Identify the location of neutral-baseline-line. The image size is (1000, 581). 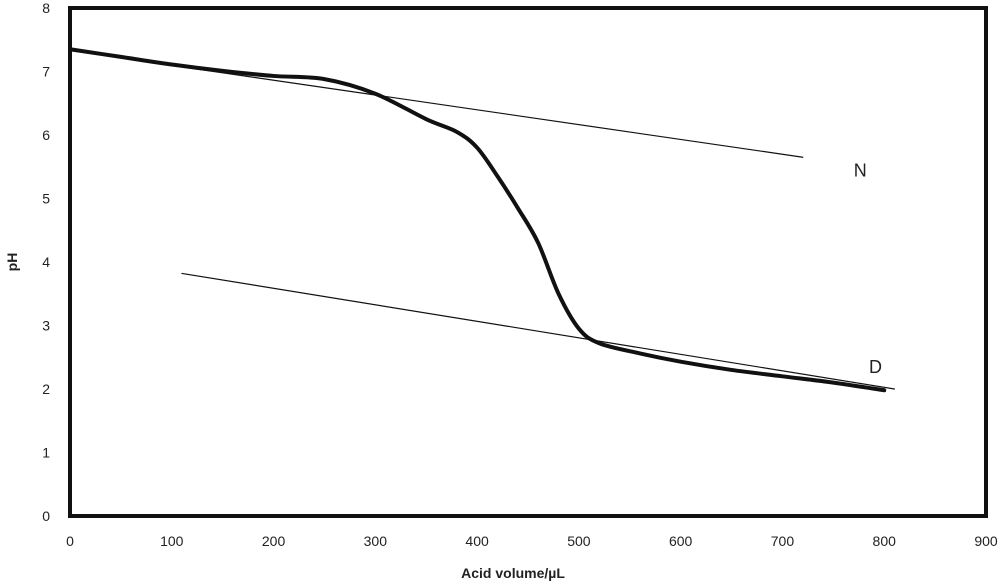
(436, 103).